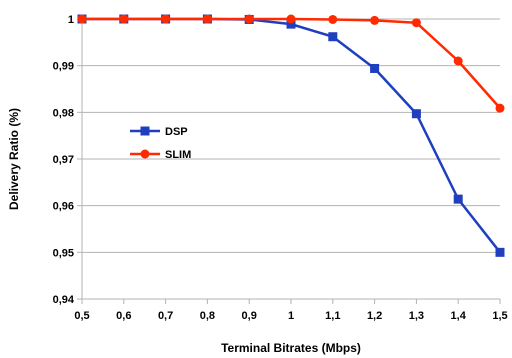 The height and width of the screenshot is (358, 512). Describe the element at coordinates (249, 316) in the screenshot. I see `x-tick-label: 0,9` at that location.